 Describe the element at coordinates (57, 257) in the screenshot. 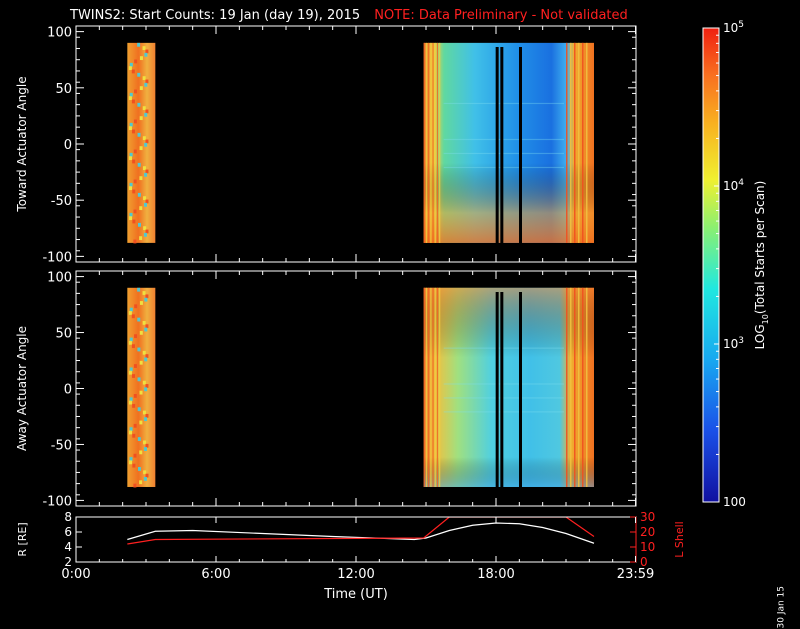

I see `y-tick-label: -100` at that location.